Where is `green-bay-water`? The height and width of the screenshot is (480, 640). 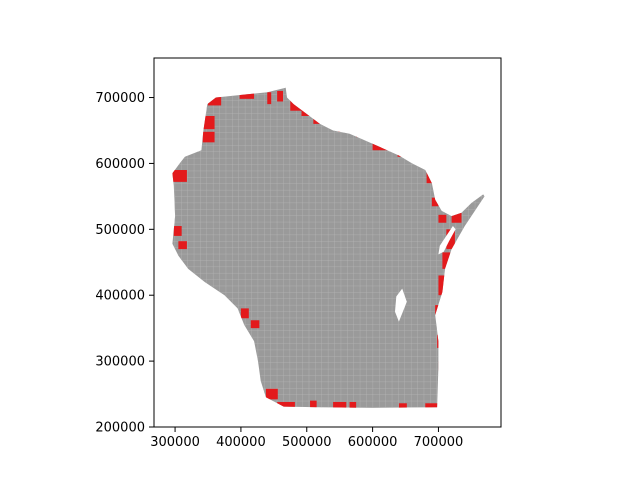 green-bay-water is located at coordinates (447, 240).